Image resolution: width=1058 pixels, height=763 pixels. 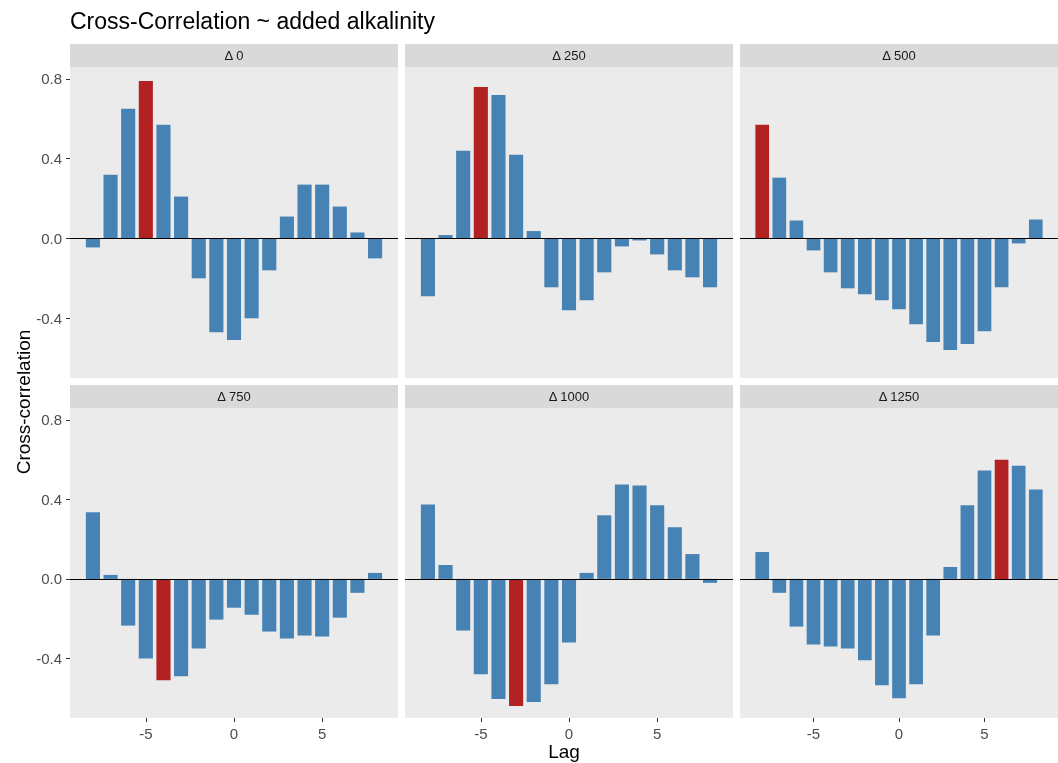 What do you see at coordinates (569, 396) in the screenshot?
I see `chart-title: Δ 1000` at bounding box center [569, 396].